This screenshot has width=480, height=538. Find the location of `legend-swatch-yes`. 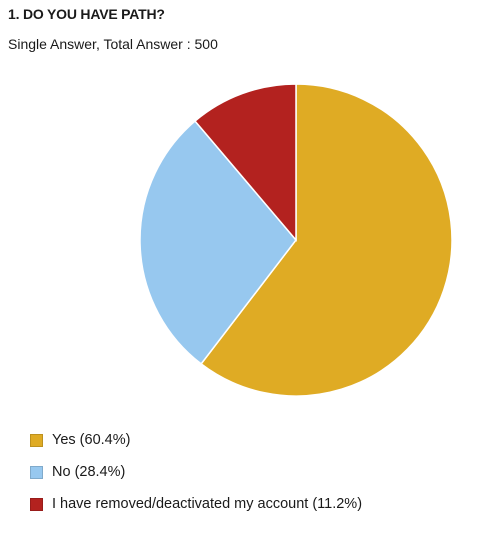

legend-swatch-yes is located at coordinates (36, 440).